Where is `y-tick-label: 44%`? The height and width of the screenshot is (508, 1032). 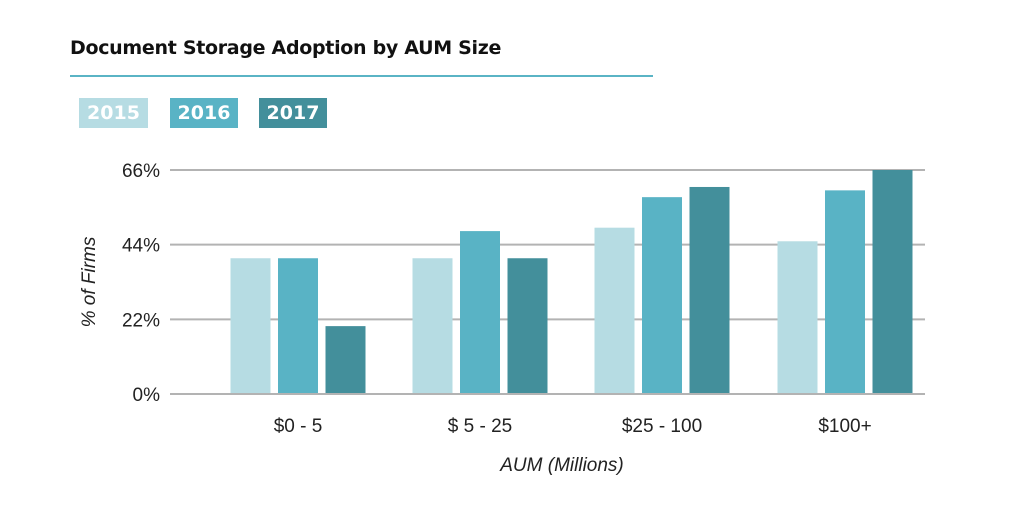 y-tick-label: 44% is located at coordinates (141, 246).